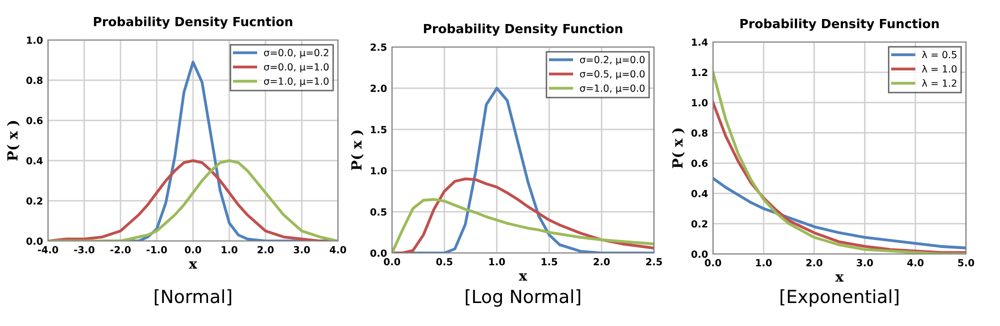 The height and width of the screenshot is (326, 1000). Describe the element at coordinates (296, 53) in the screenshot. I see `legend-label: σ=0.0, μ=0.2` at that location.